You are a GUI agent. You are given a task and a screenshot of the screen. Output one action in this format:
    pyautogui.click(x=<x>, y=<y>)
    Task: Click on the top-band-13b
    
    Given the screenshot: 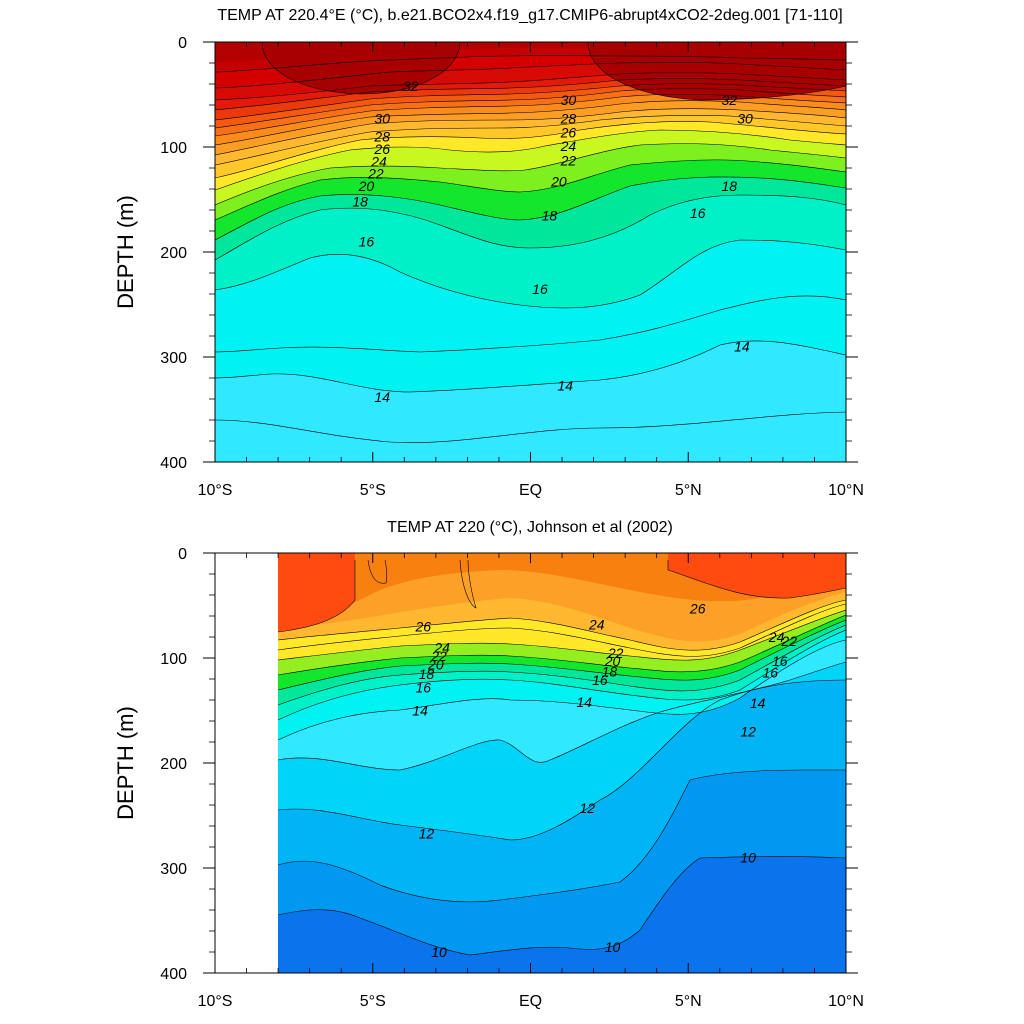 What is the action you would take?
    pyautogui.click(x=530, y=391)
    